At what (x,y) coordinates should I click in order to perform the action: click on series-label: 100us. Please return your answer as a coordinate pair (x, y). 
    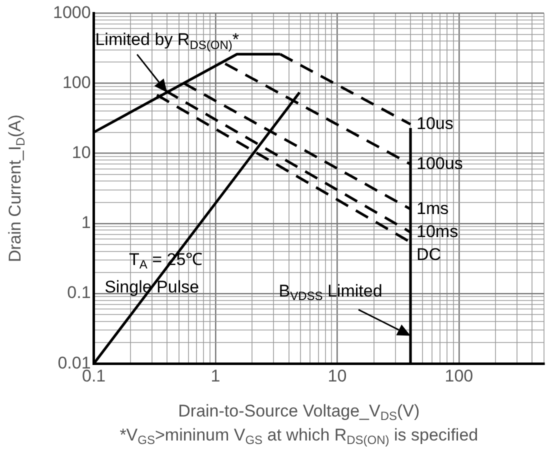
    Looking at the image, I should click on (439, 163).